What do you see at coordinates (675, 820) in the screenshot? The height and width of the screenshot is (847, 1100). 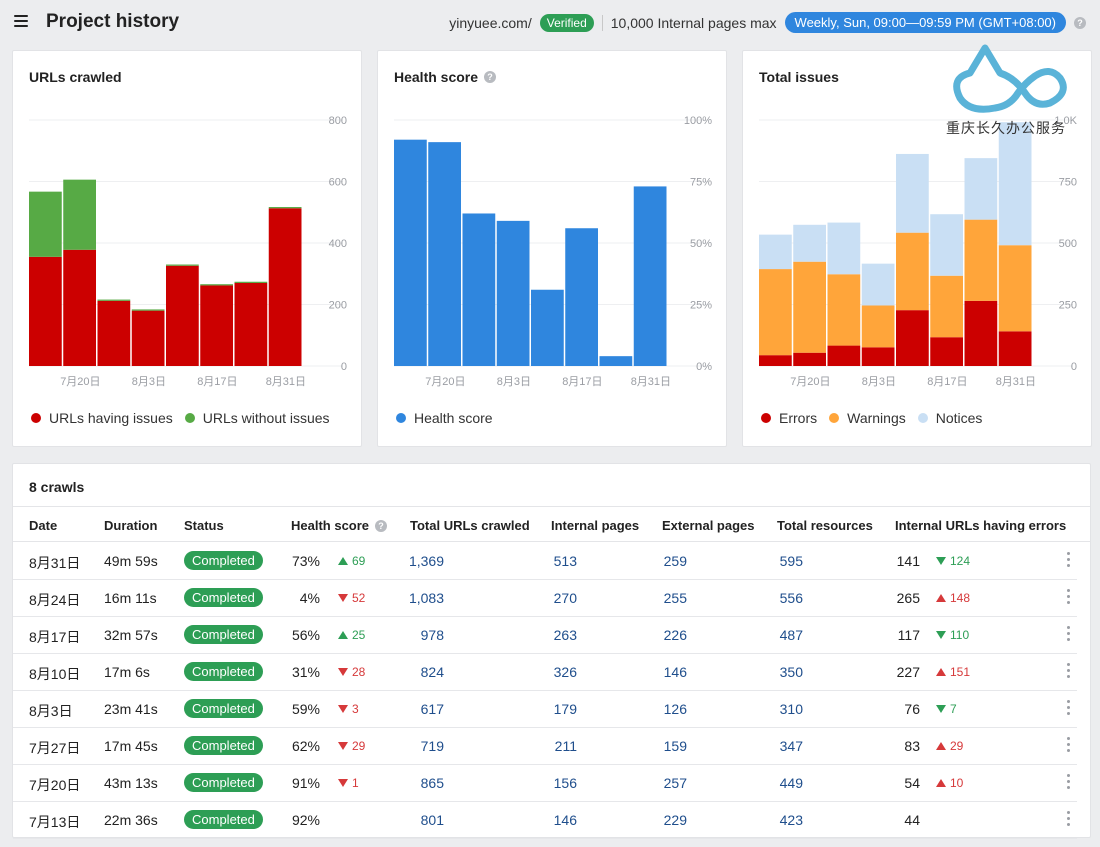 I see `cell-external: 229` at bounding box center [675, 820].